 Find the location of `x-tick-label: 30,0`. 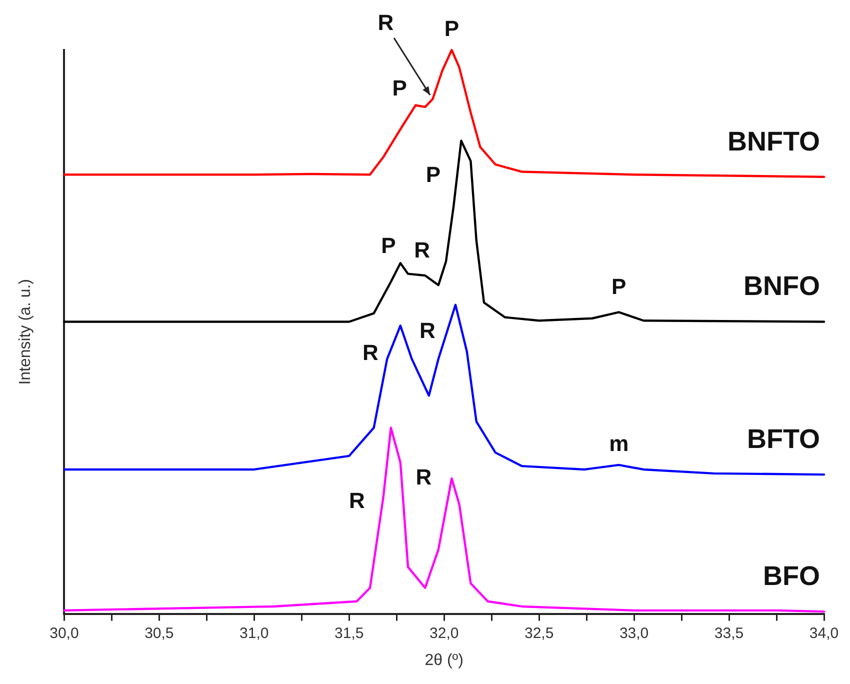

x-tick-label: 30,0 is located at coordinates (64, 633).